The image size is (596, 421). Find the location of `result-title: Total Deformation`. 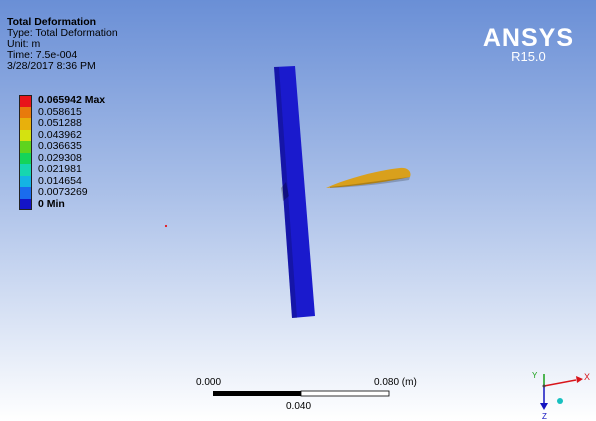

result-title: Total Deformation is located at coordinates (52, 22).